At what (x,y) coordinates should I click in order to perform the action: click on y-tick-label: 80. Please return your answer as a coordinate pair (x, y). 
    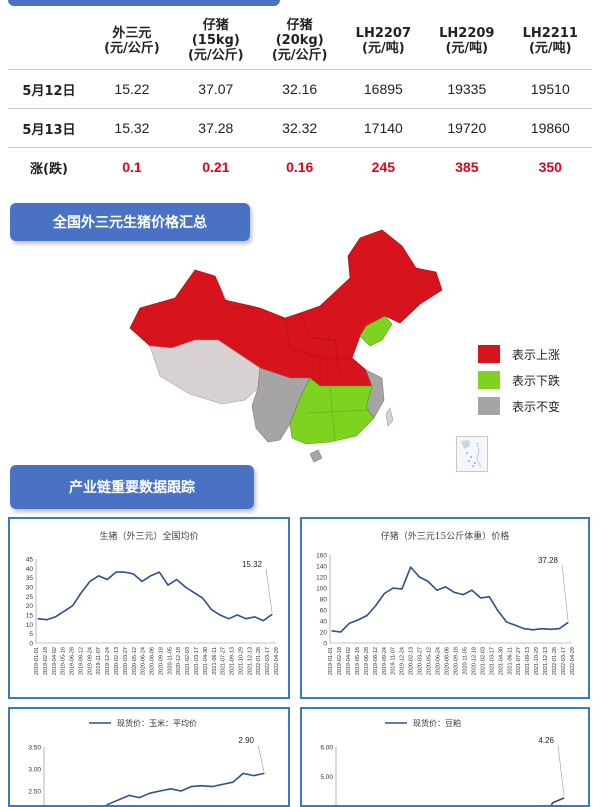
    Looking at the image, I should click on (324, 600).